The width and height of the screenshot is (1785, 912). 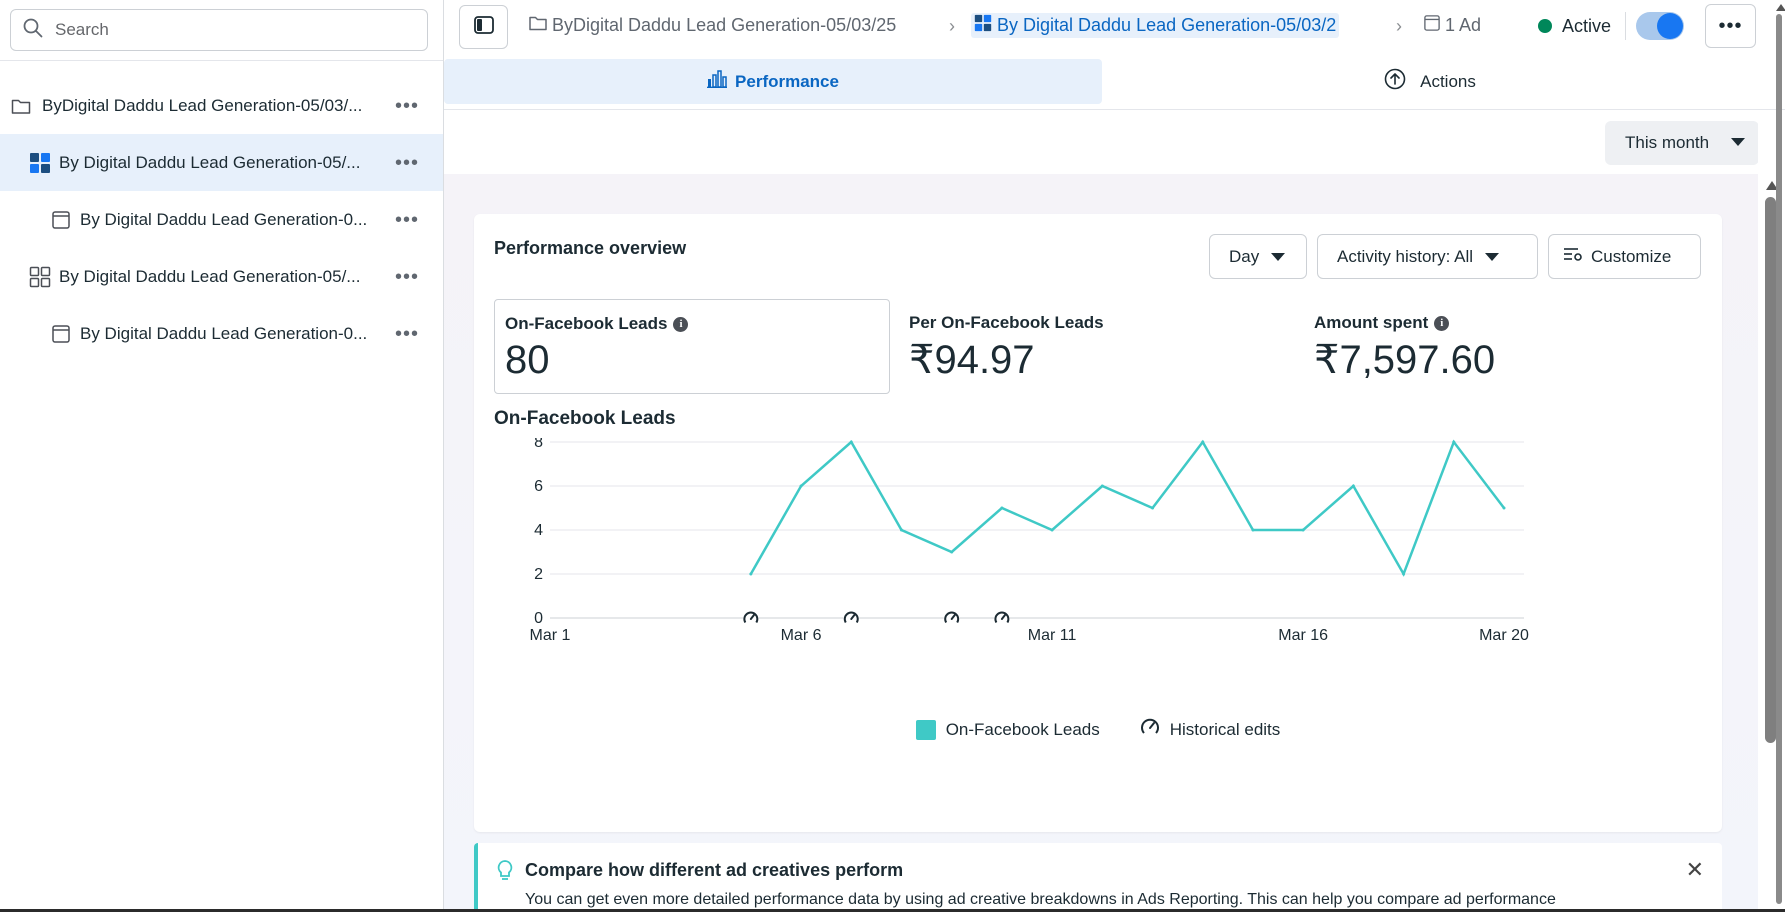 What do you see at coordinates (801, 635) in the screenshot?
I see `x-tick-label: Mar 6` at bounding box center [801, 635].